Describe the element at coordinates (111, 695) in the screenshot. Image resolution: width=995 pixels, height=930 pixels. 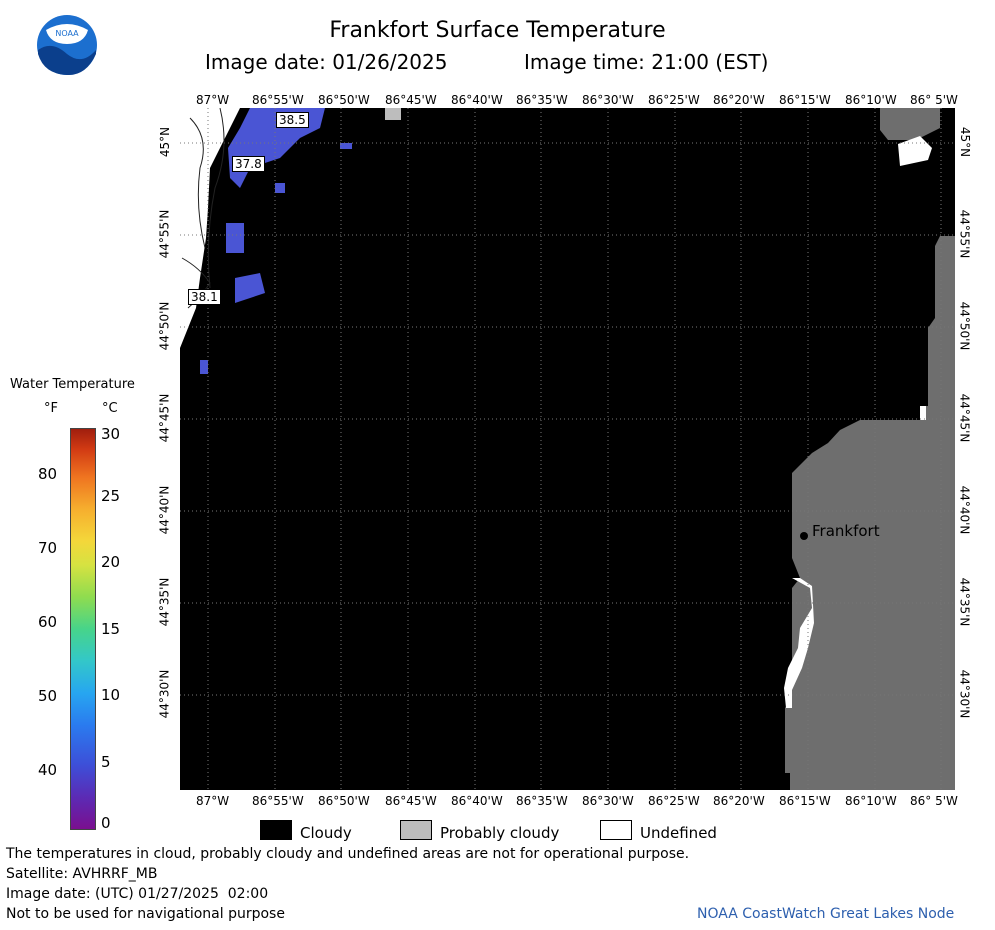
I see `celsius-tick: 10` at that location.